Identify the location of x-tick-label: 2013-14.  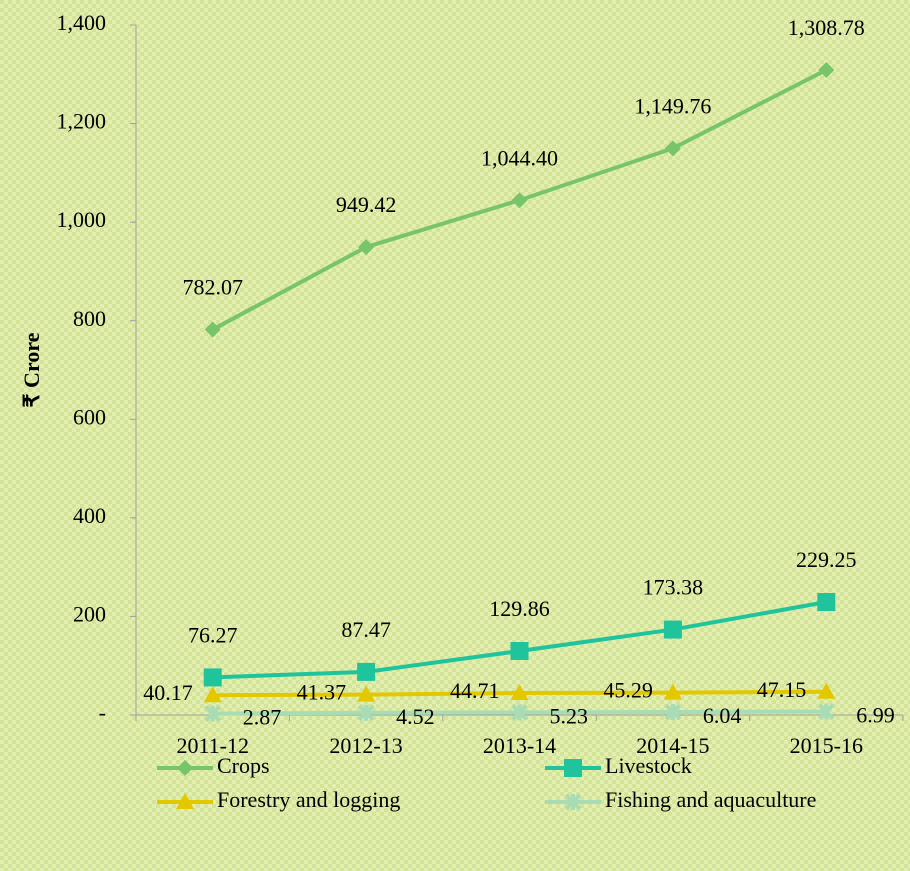
(519, 745).